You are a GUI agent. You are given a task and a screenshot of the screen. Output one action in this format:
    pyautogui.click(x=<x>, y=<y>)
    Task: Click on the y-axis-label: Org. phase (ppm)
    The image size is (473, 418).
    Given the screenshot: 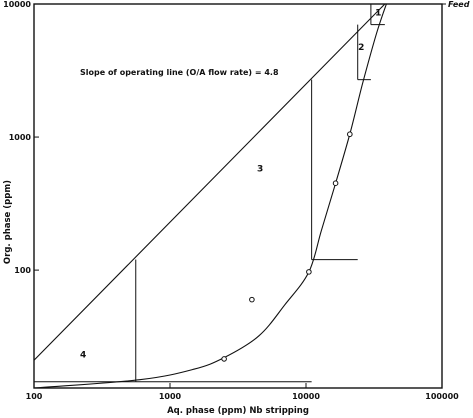 What is the action you would take?
    pyautogui.click(x=8, y=222)
    